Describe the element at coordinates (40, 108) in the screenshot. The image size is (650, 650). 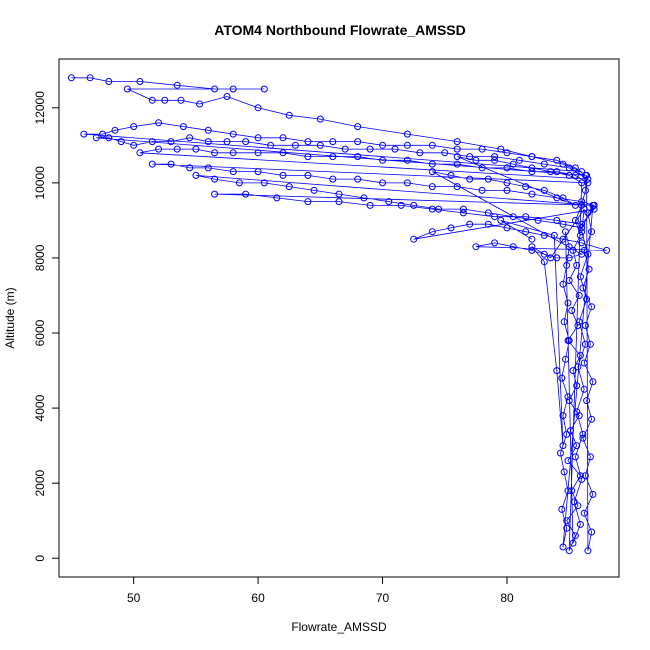
I see `y-tick-label: 12000` at that location.